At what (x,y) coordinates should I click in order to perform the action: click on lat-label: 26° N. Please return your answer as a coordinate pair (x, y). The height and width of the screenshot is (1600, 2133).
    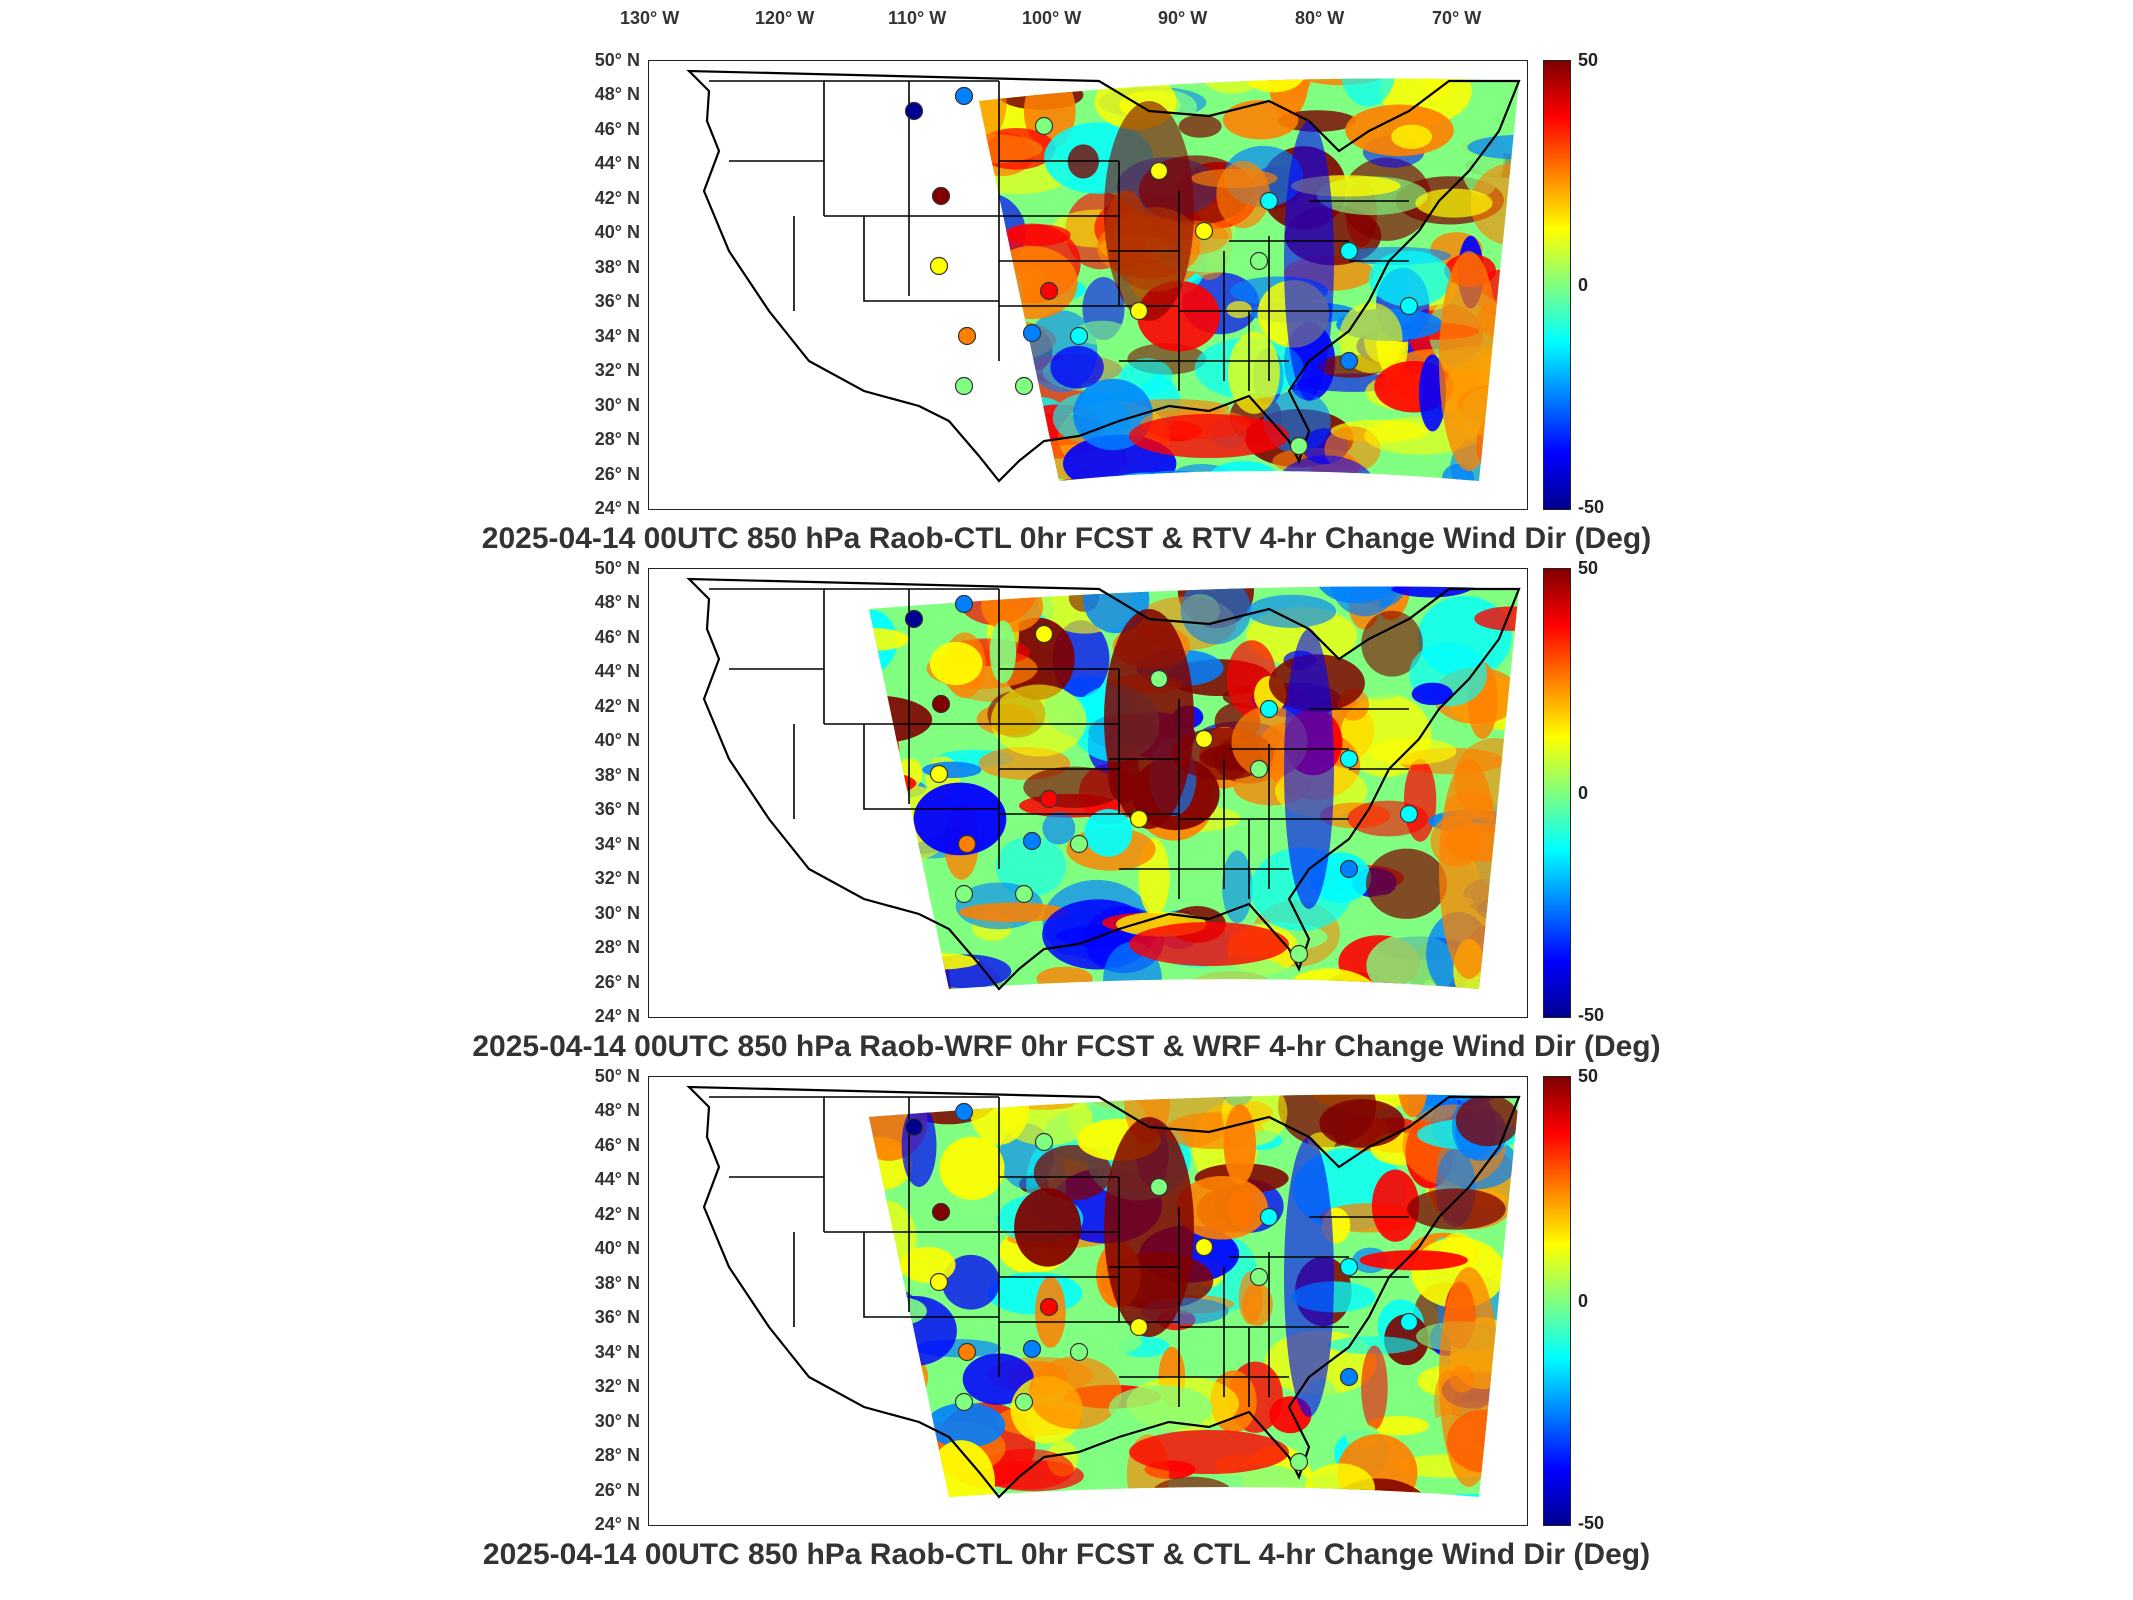
    Looking at the image, I should click on (617, 981).